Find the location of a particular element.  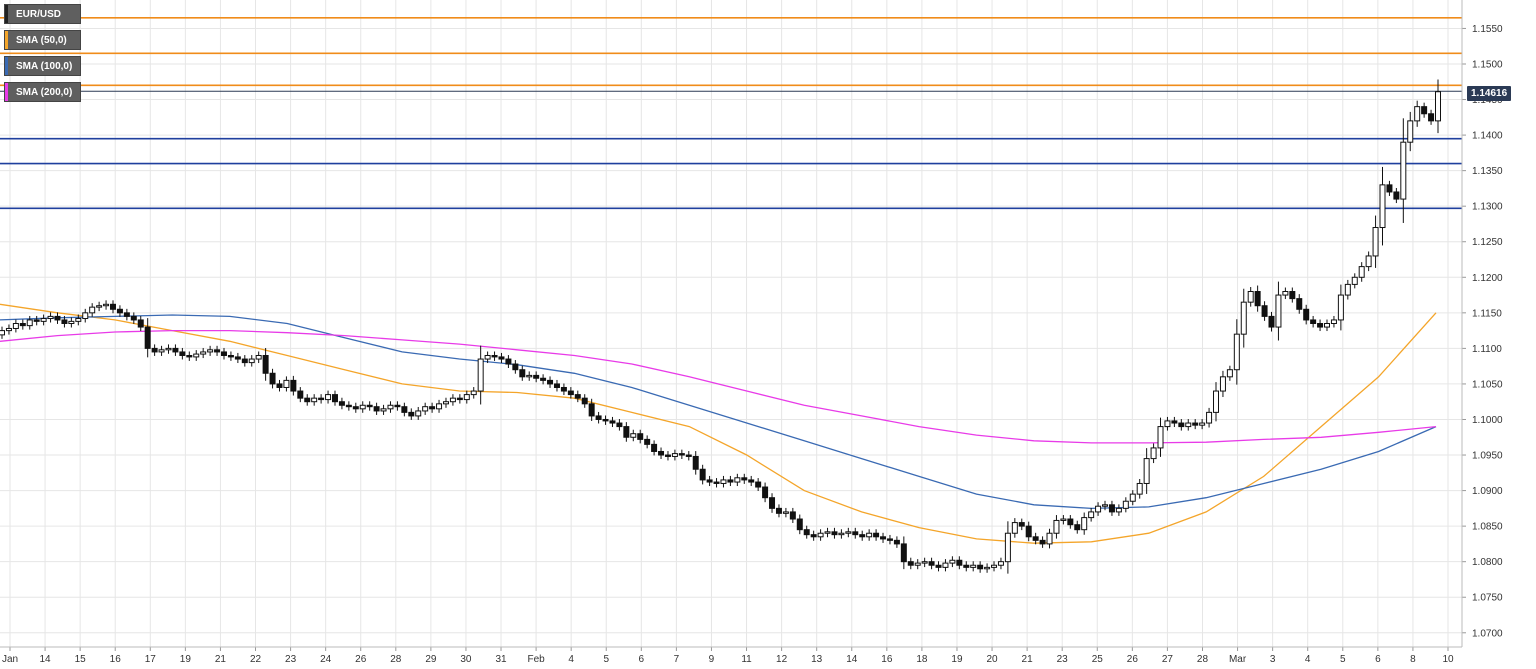

y-tick-label: 1.1550 is located at coordinates (1487, 29).